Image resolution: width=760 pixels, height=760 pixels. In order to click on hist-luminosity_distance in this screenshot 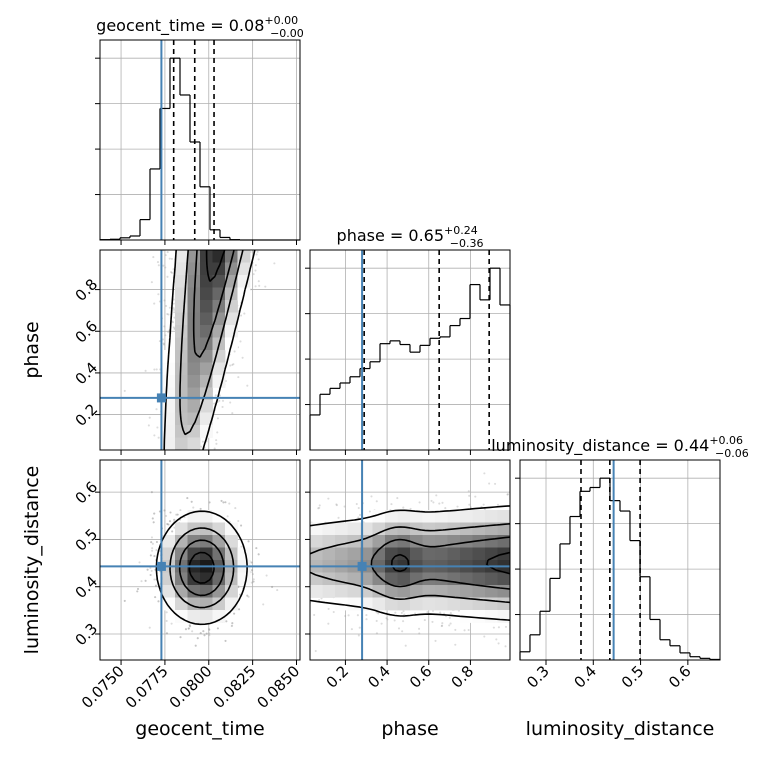, I will do `click(620, 560)`.